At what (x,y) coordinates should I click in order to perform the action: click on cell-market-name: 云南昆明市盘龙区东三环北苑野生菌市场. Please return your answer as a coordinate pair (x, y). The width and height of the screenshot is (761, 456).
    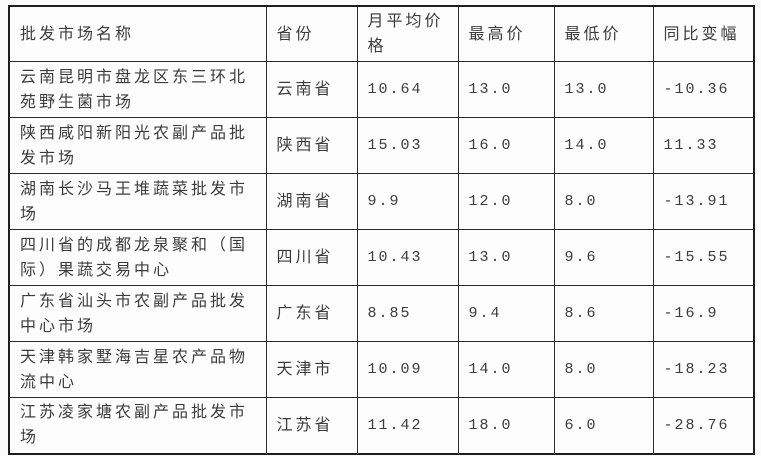
    Looking at the image, I should click on (137, 89).